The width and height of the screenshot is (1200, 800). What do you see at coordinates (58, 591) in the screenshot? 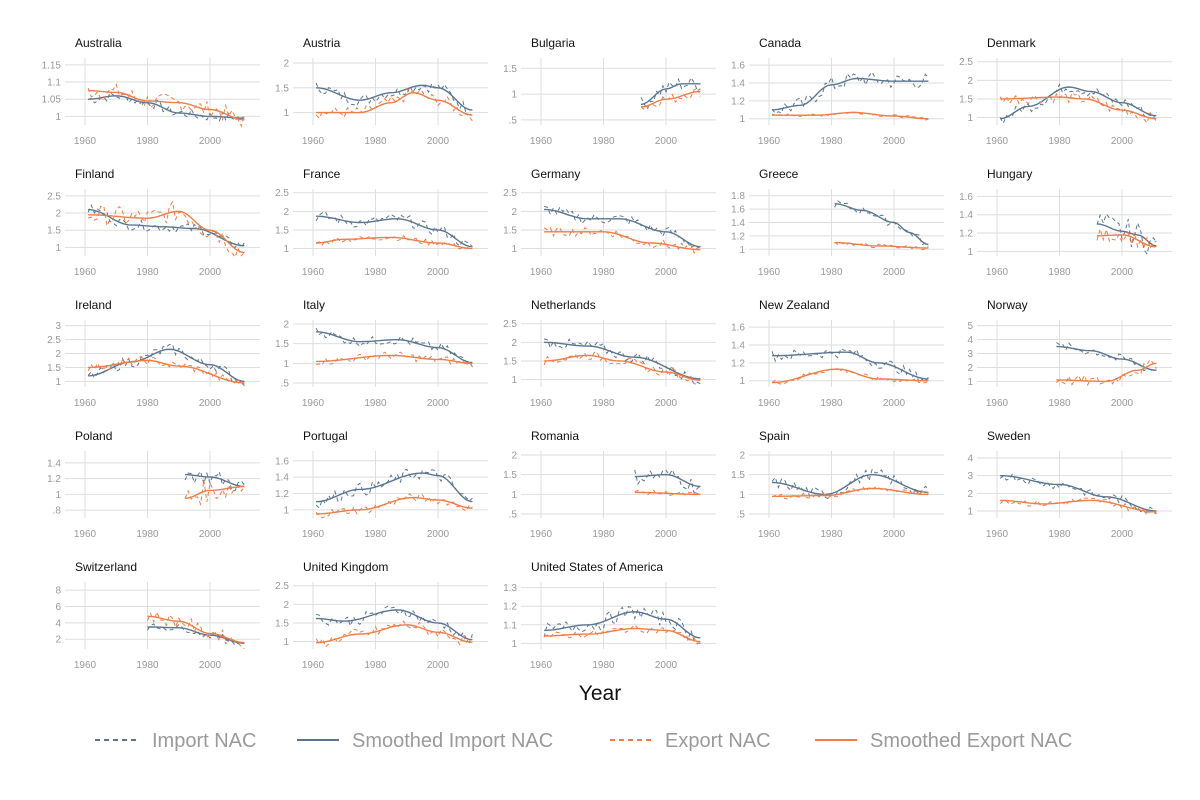
I see `y-tick-label: 8` at bounding box center [58, 591].